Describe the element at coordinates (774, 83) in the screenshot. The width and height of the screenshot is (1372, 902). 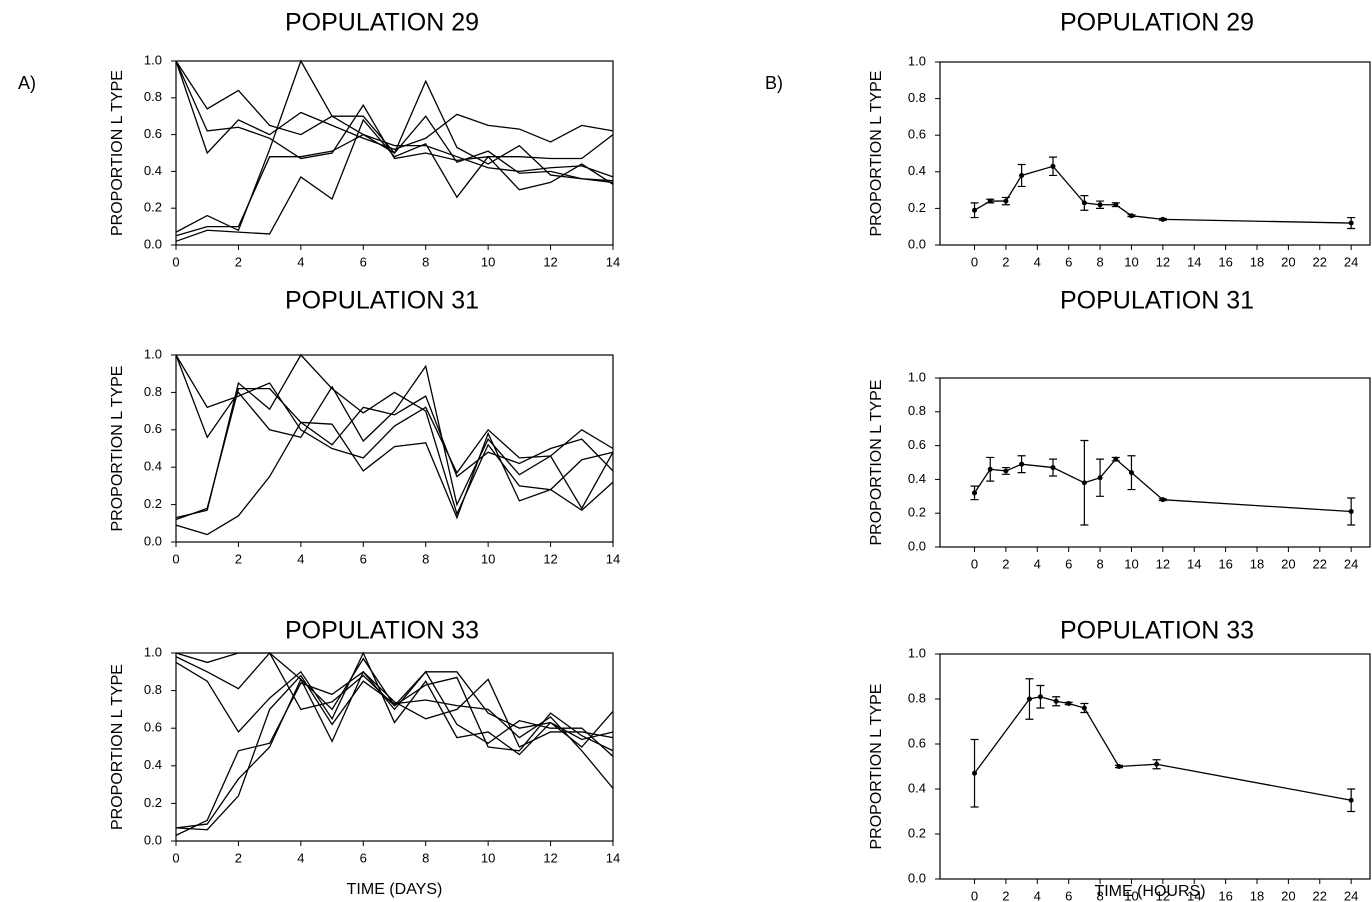
I see `panel-label: B)` at that location.